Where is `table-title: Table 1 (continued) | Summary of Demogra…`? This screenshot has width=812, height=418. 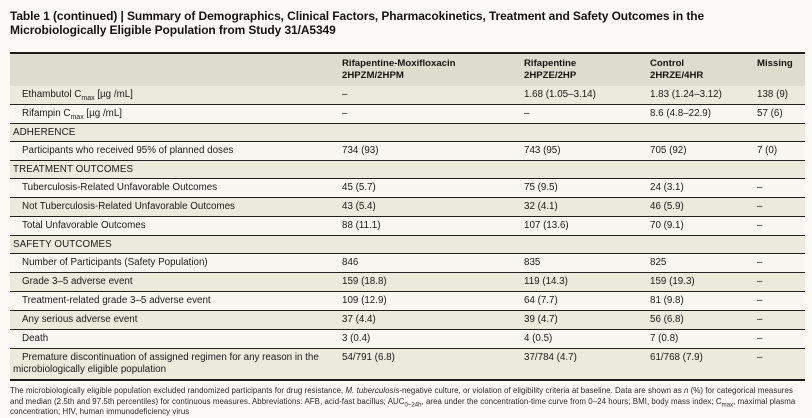 table-title: Table 1 (continued) | Summary of Demogra… is located at coordinates (408, 23).